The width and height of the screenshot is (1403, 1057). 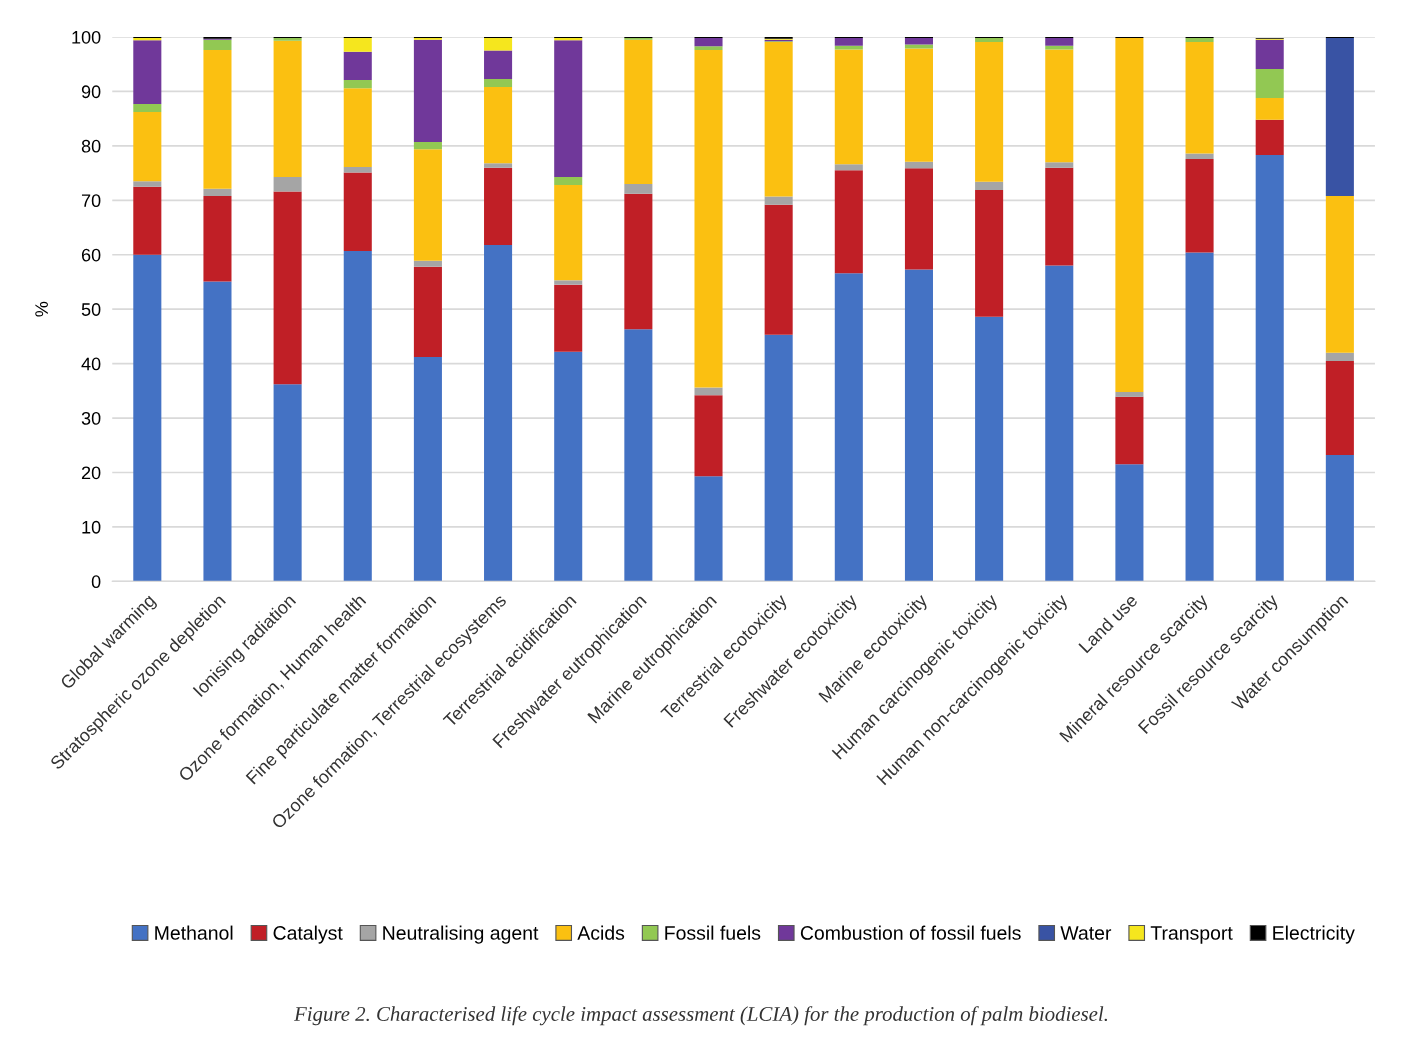 I want to click on legend-label: Acids, so click(x=601, y=932).